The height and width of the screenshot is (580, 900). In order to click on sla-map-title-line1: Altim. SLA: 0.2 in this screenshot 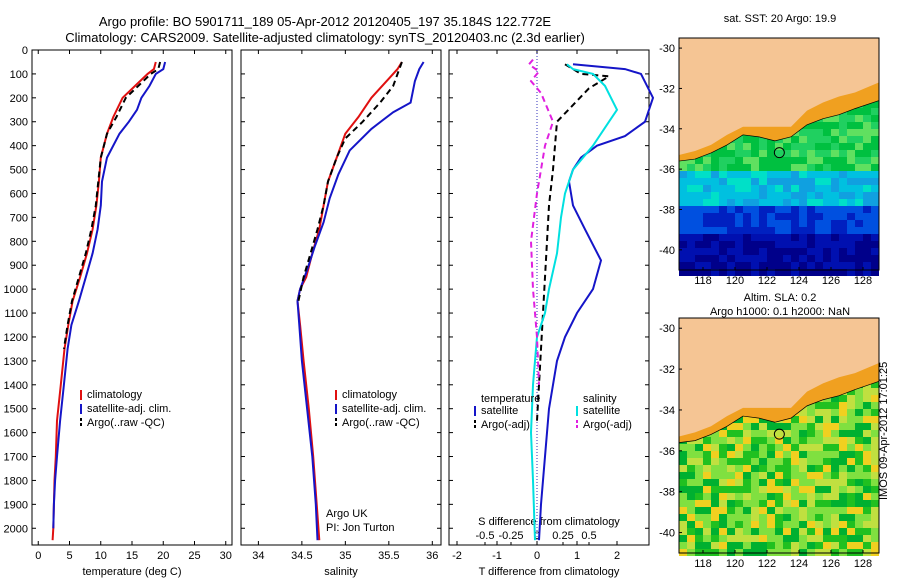, I will do `click(780, 298)`.